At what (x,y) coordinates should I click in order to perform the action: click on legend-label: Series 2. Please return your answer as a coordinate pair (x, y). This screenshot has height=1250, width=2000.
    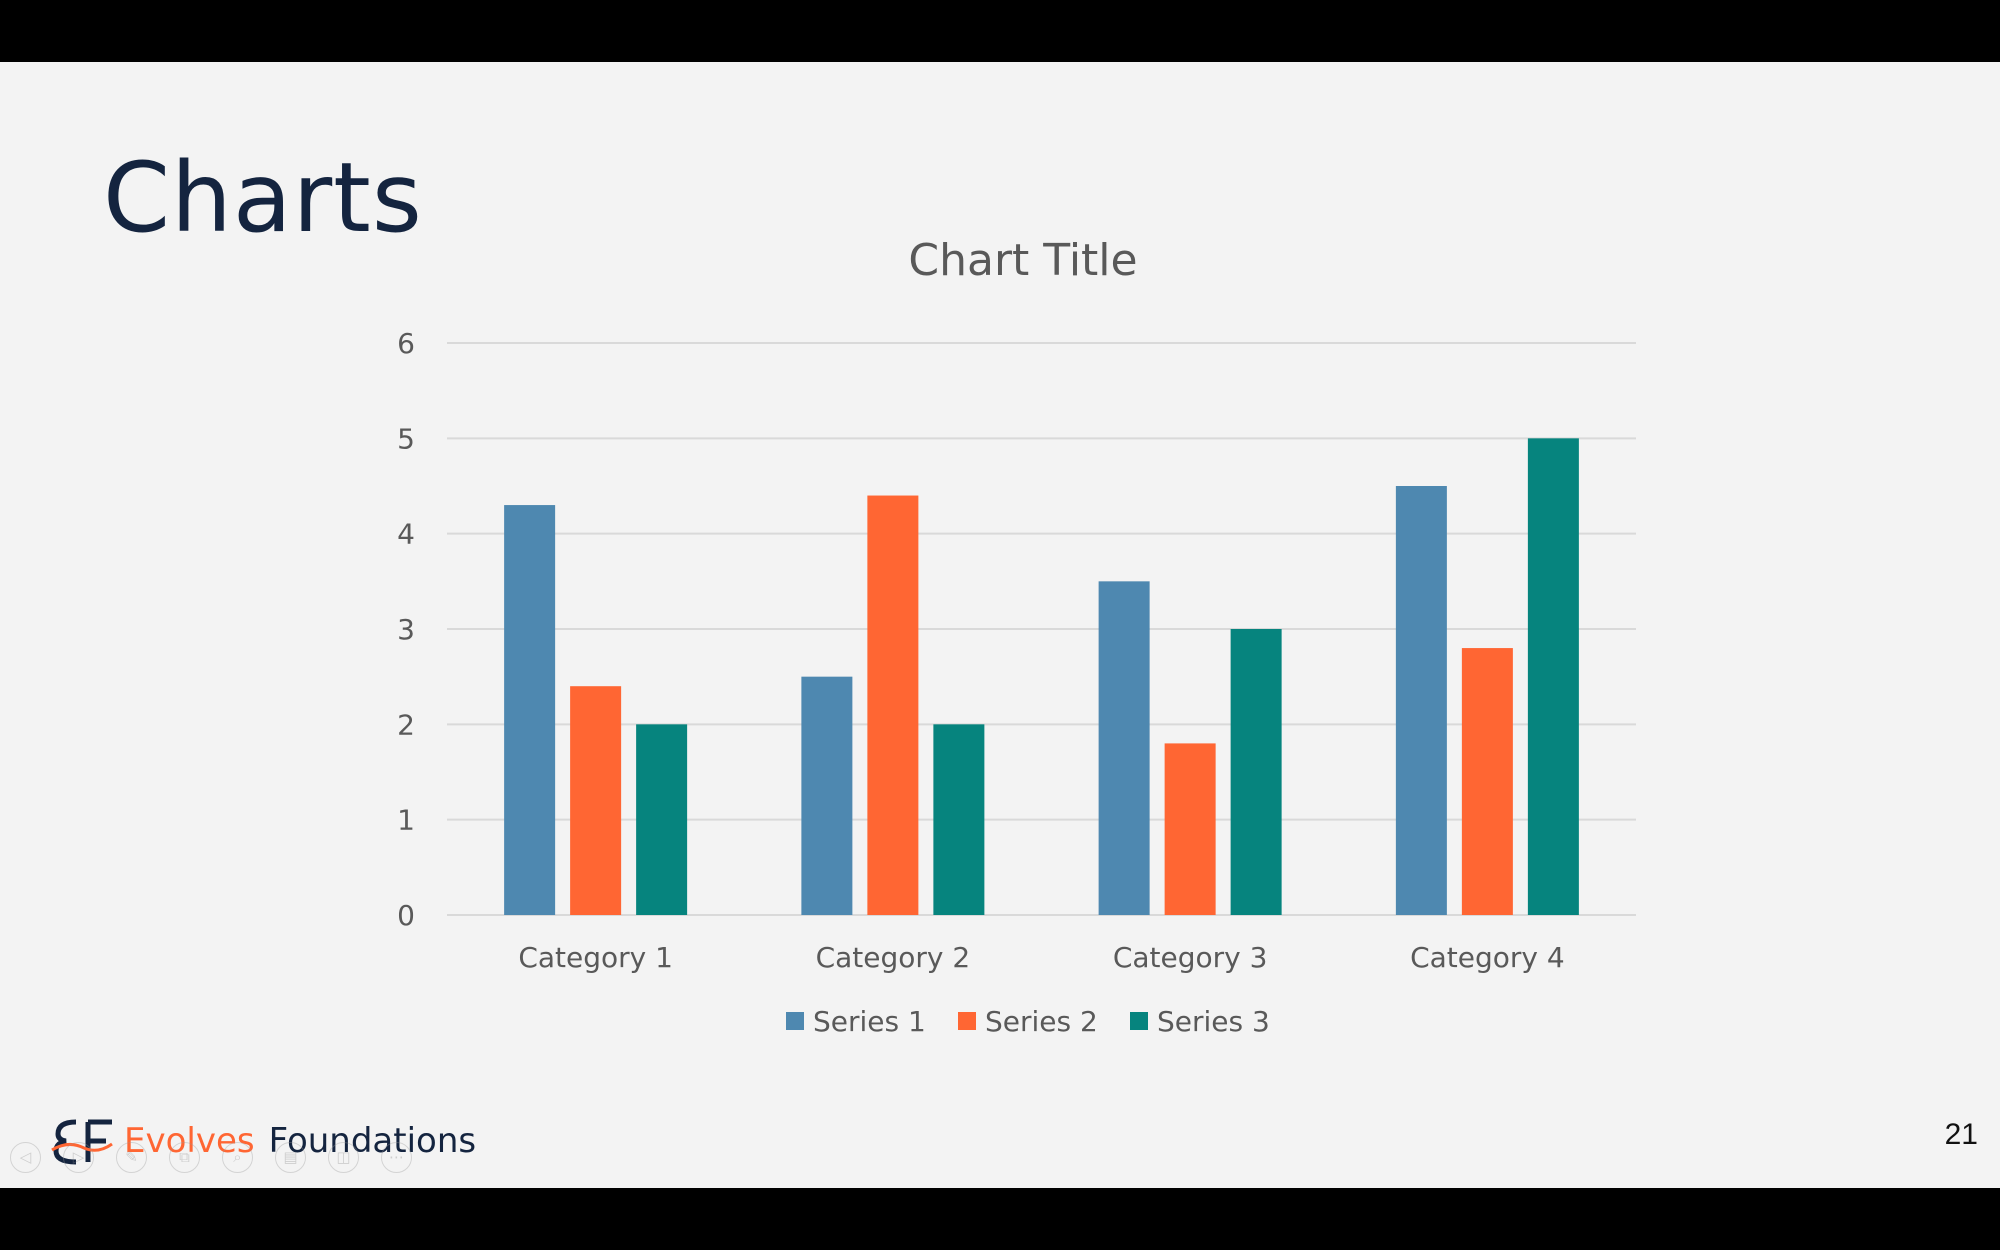
    Looking at the image, I should click on (1041, 1021).